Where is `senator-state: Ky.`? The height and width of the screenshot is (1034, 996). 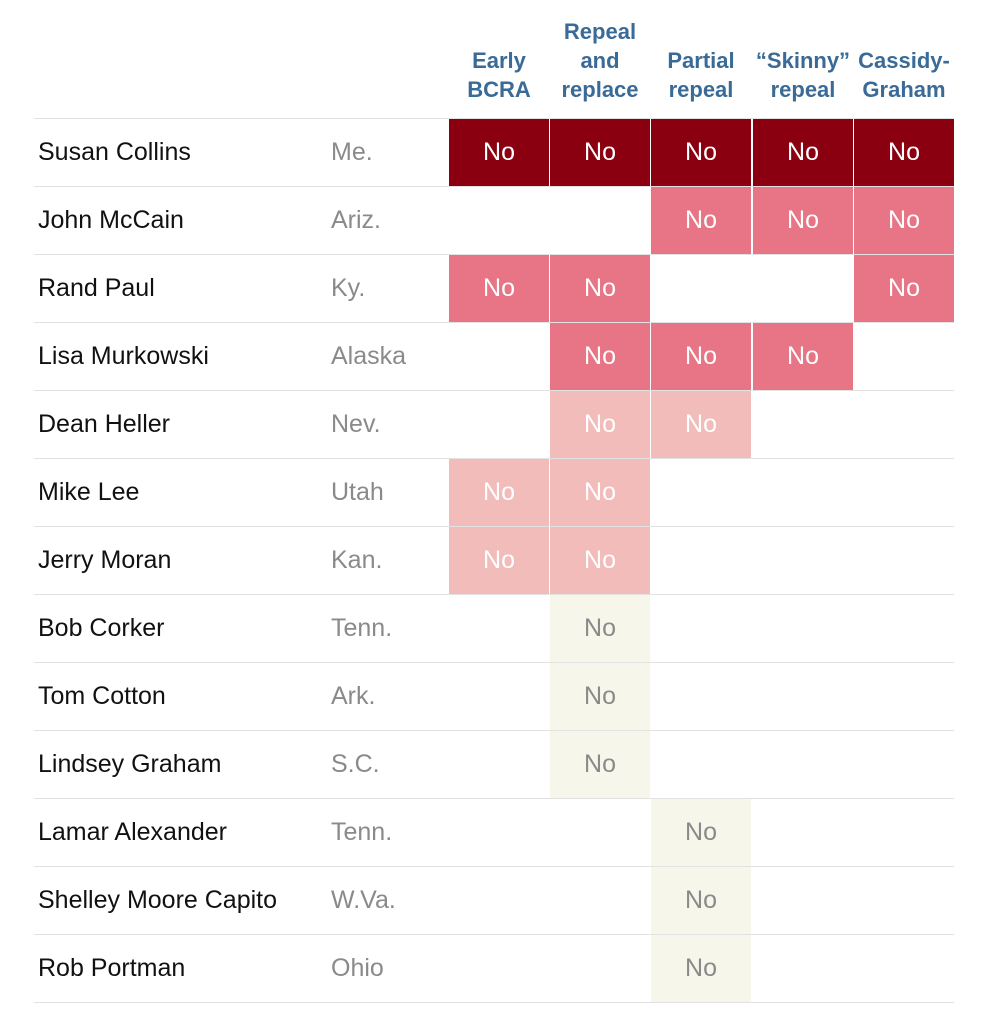
senator-state: Ky. is located at coordinates (348, 288).